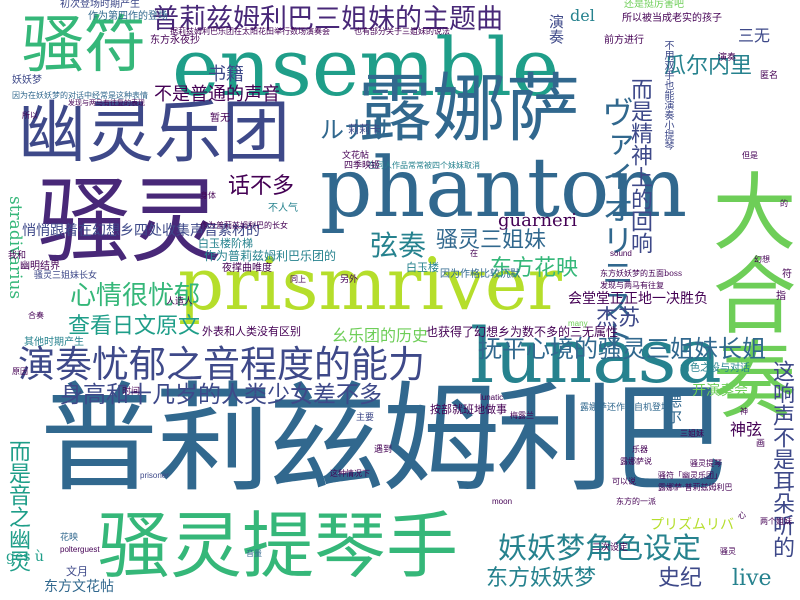 The width and height of the screenshot is (800, 600). I want to click on word-small: 遇到, so click(383, 450).